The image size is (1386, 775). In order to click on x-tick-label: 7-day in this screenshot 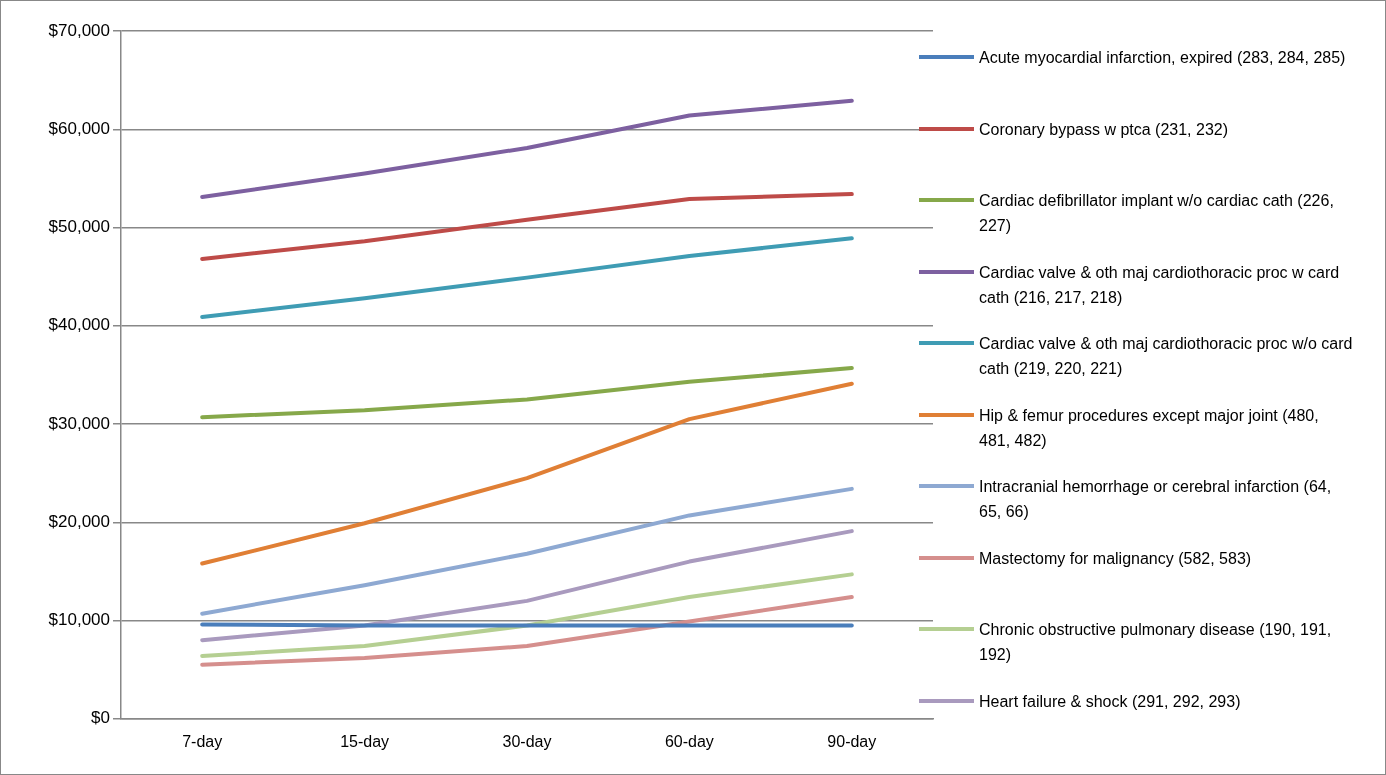, I will do `click(202, 741)`.